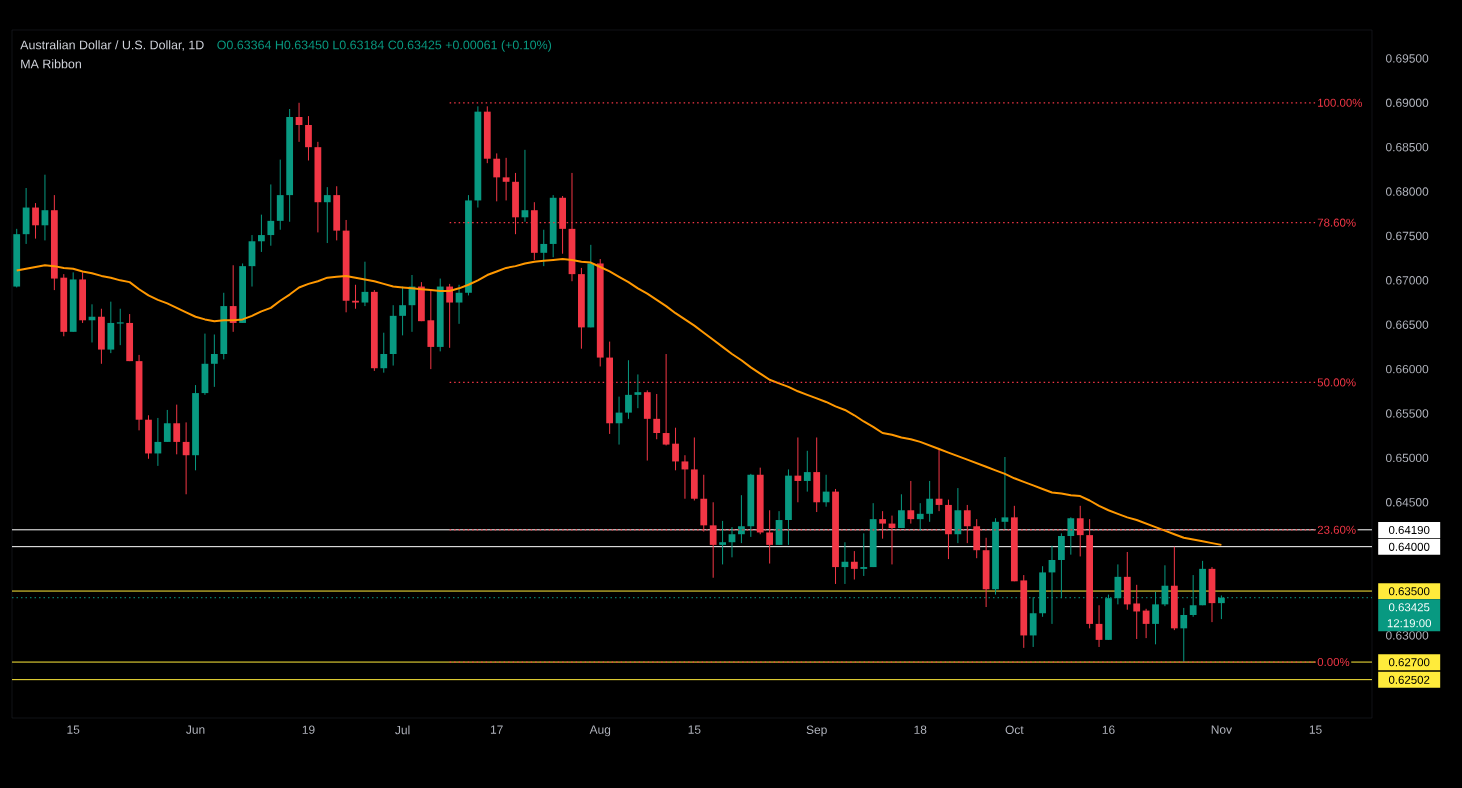 The width and height of the screenshot is (1462, 788). I want to click on y-tick-label: 0.67500, so click(1407, 236).